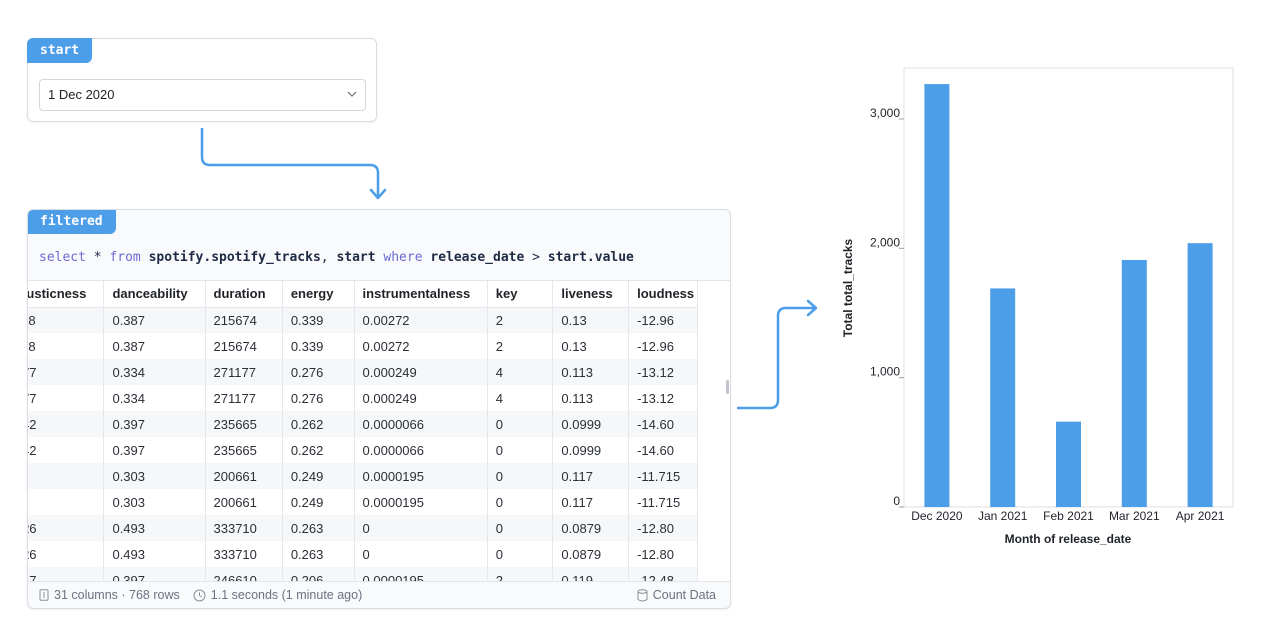 The image size is (1287, 631). I want to click on column-header: energy, so click(318, 294).